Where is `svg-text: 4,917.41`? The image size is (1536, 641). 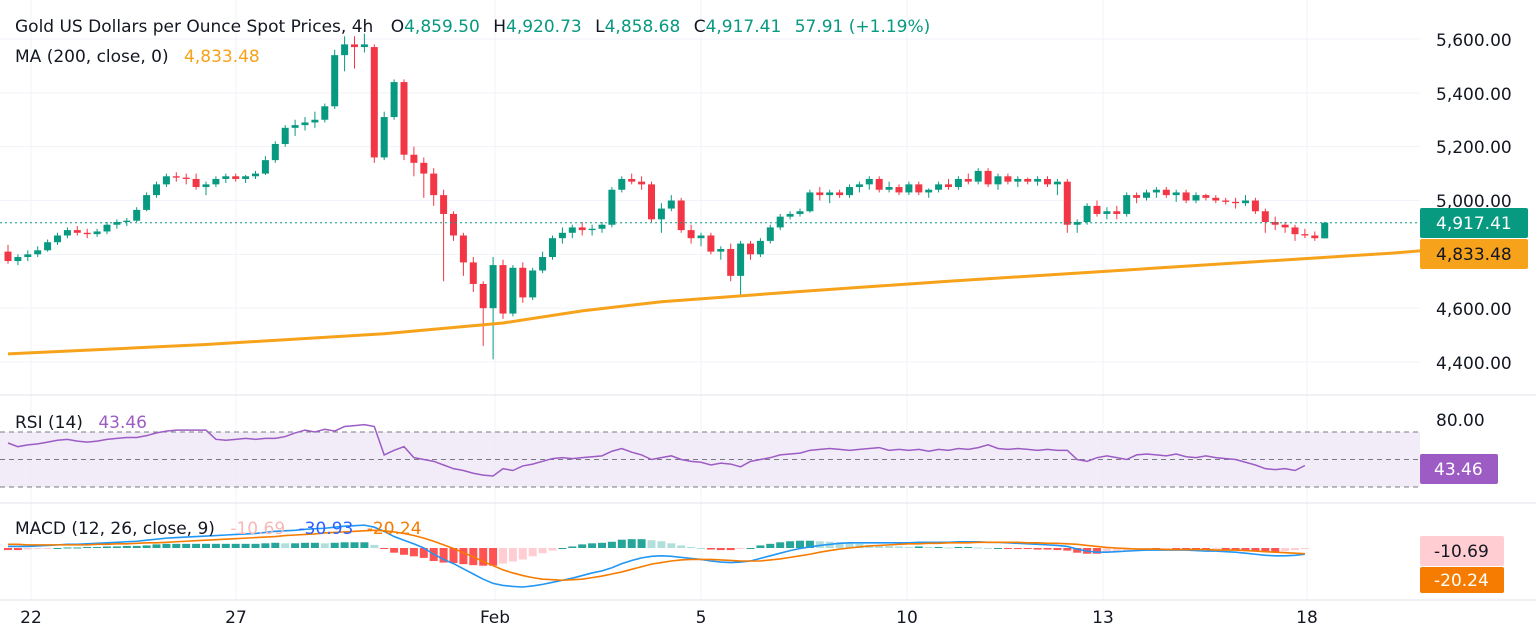 svg-text: 4,917.41 is located at coordinates (1474, 224).